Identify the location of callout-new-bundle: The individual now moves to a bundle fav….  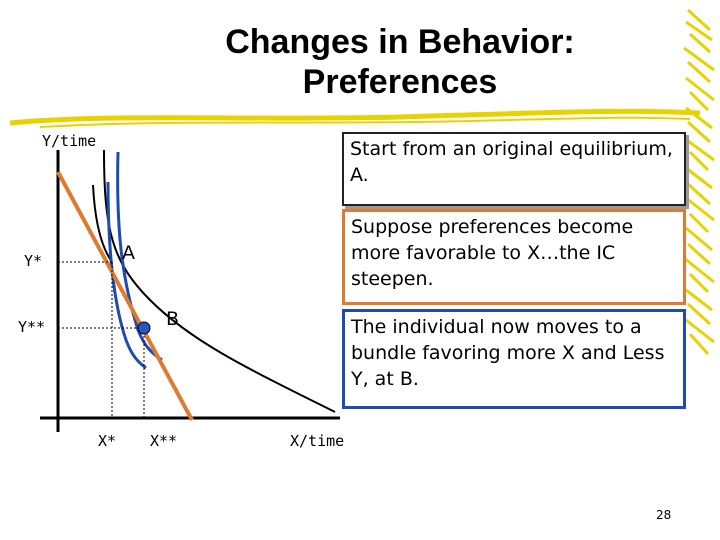
(514, 359).